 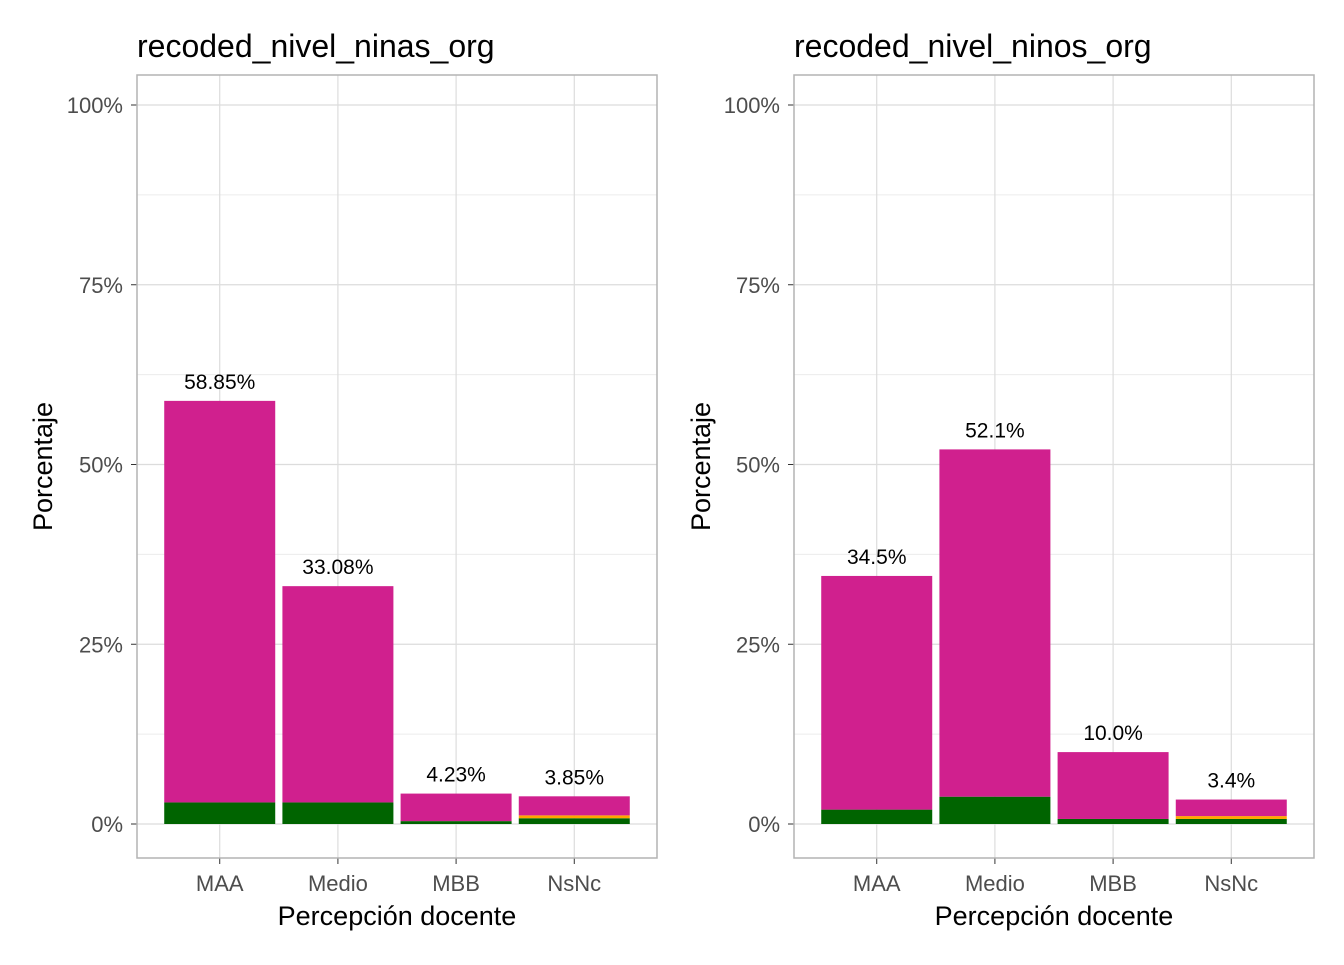 What do you see at coordinates (877, 557) in the screenshot?
I see `data-label: 34.5%` at bounding box center [877, 557].